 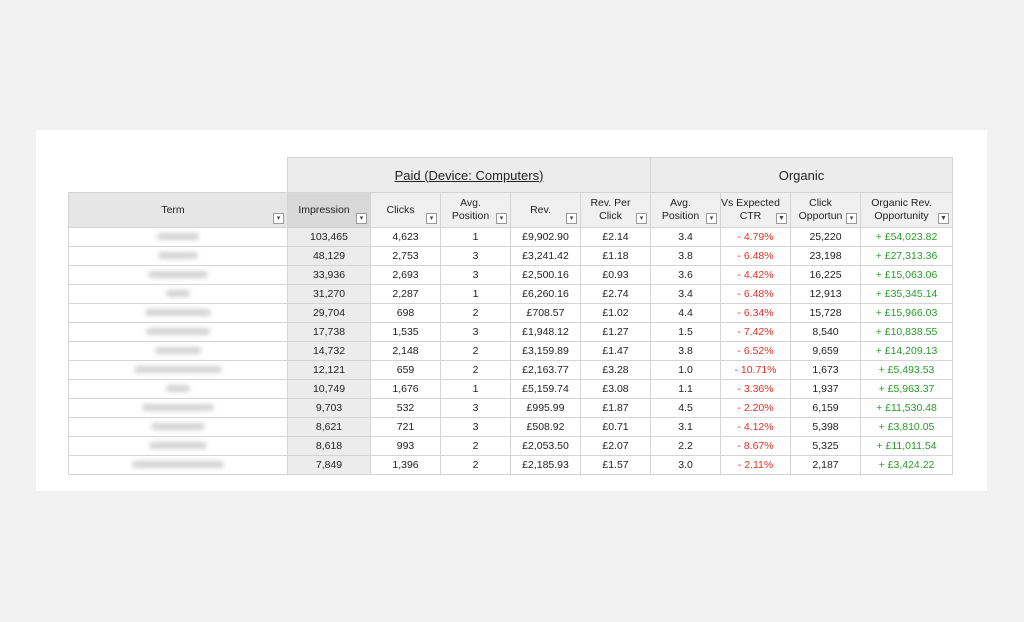 What do you see at coordinates (615, 294) in the screenshot?
I see `cell-rev-per-click: £2.74` at bounding box center [615, 294].